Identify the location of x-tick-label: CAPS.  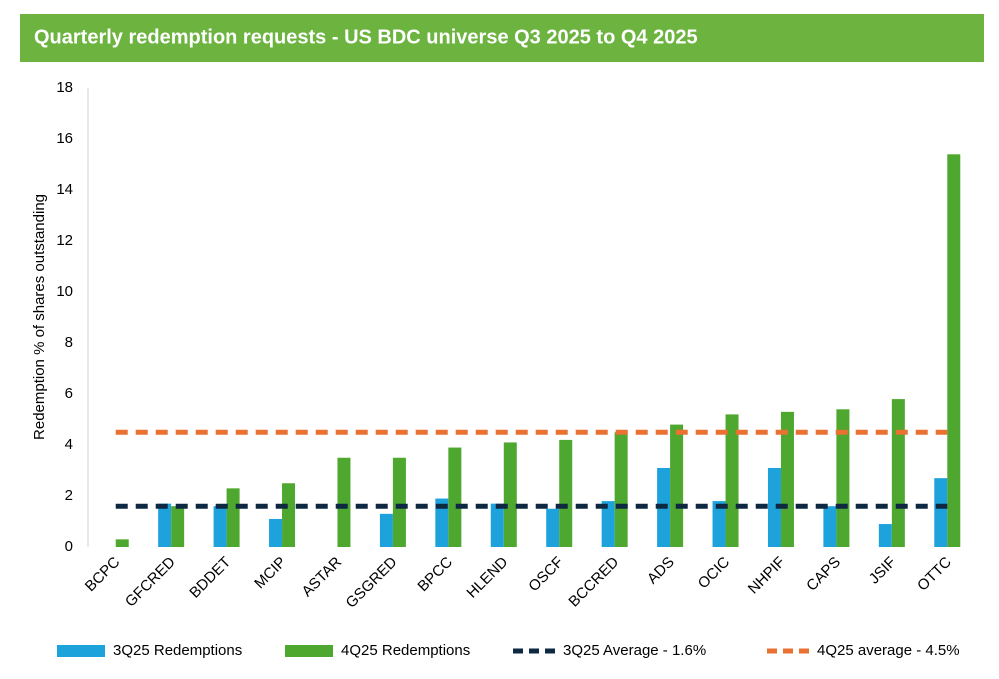
(823, 574).